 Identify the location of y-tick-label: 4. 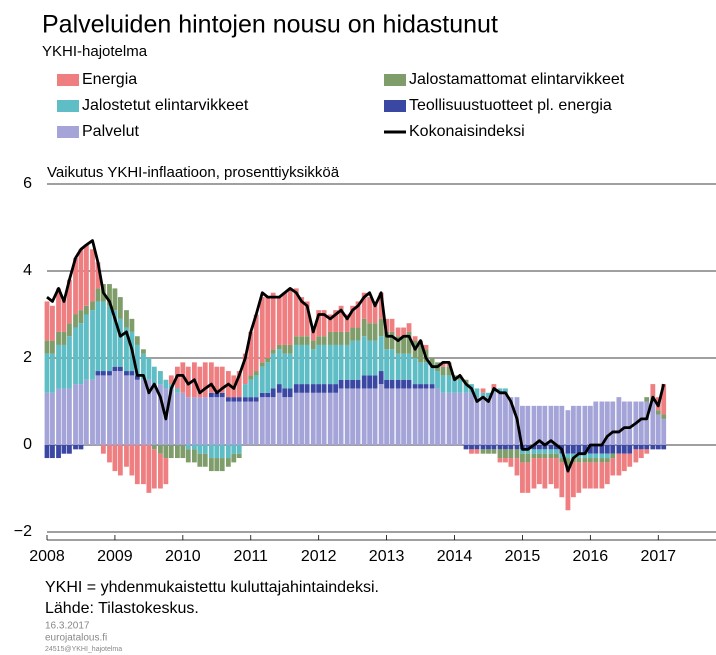
(27, 270).